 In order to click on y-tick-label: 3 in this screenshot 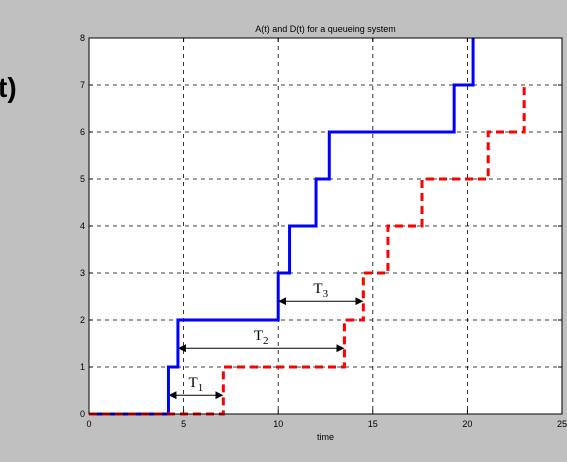, I will do `click(82, 273)`.